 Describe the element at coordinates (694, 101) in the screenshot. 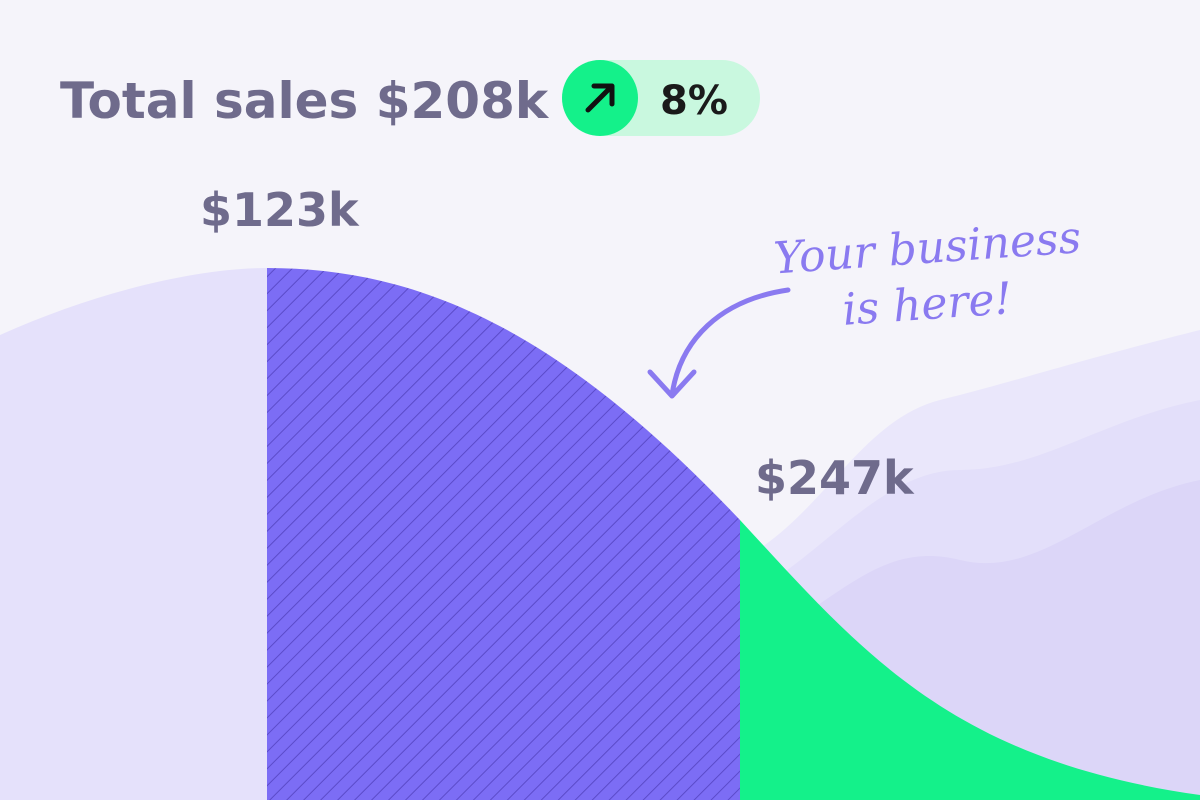

I see `badge-value: 8%` at that location.